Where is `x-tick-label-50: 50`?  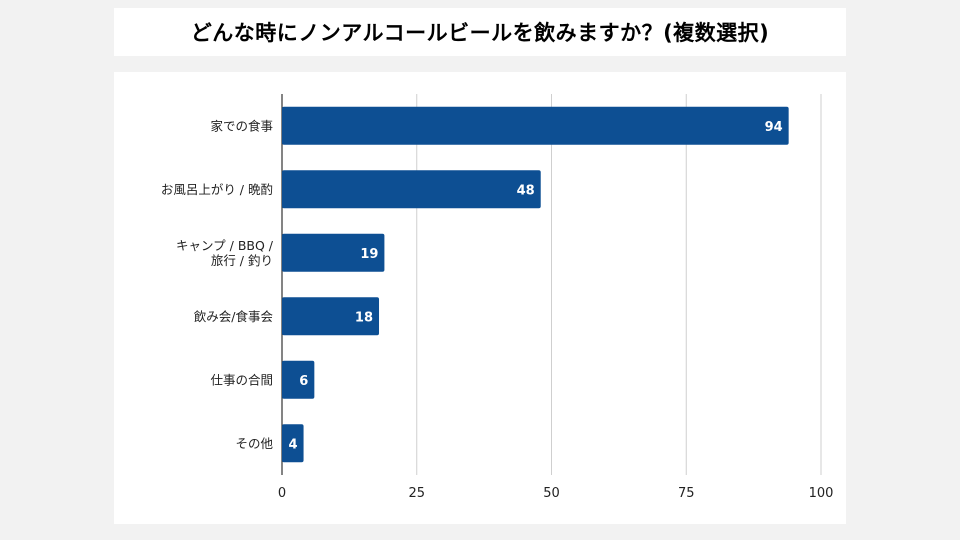 x-tick-label-50: 50 is located at coordinates (551, 493).